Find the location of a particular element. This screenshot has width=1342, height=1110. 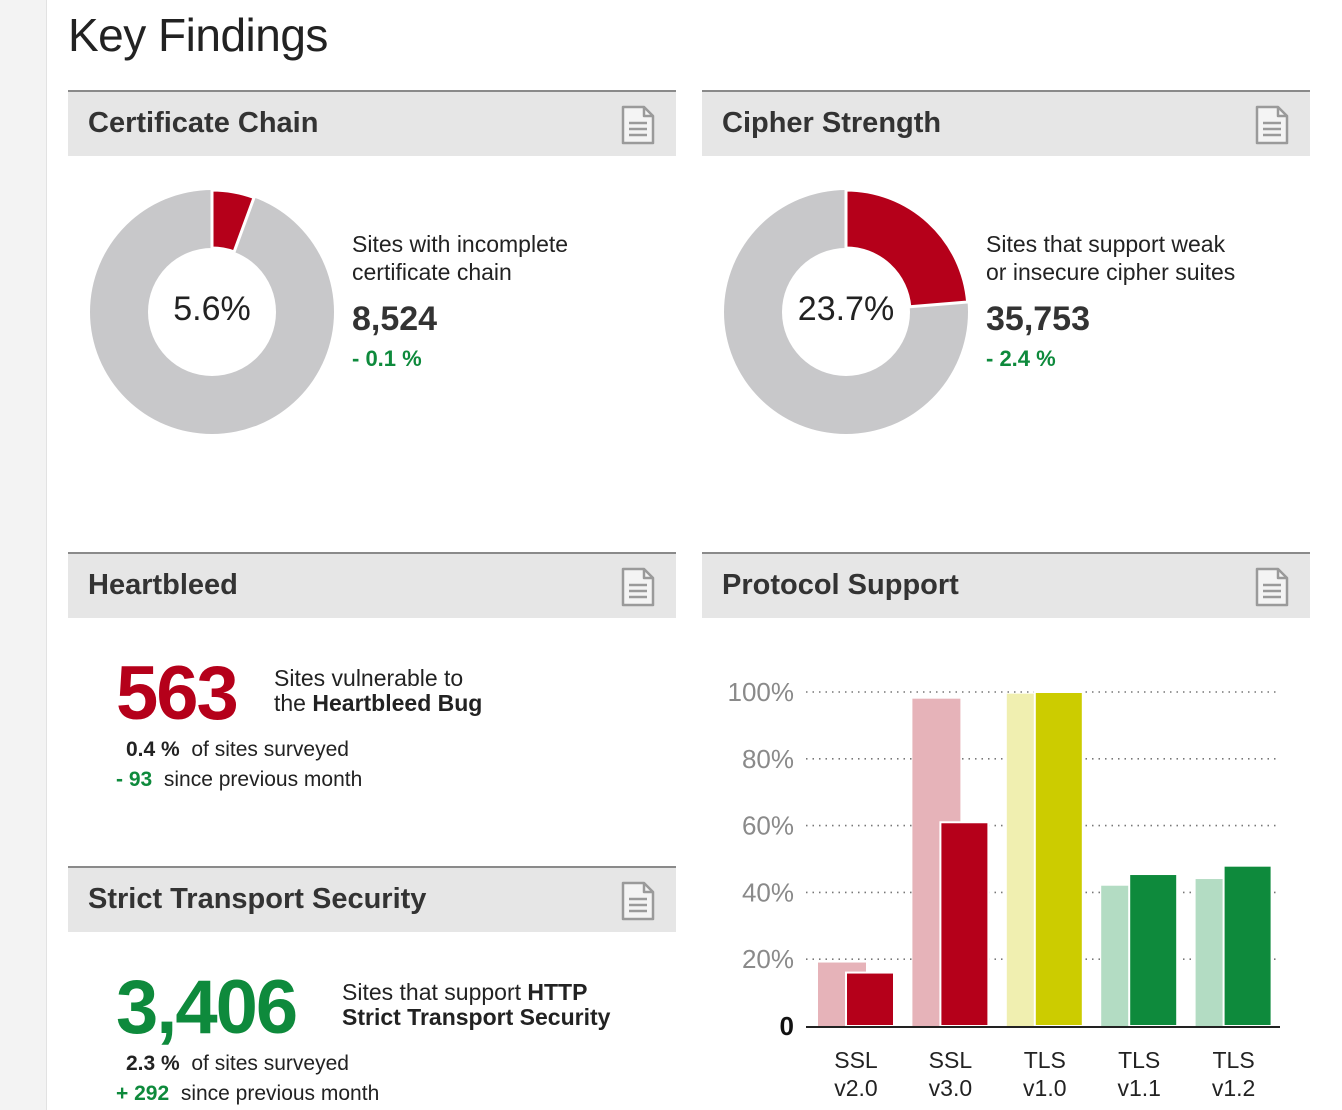

hsts-change-line: + 292 since previous month is located at coordinates (247, 1094).